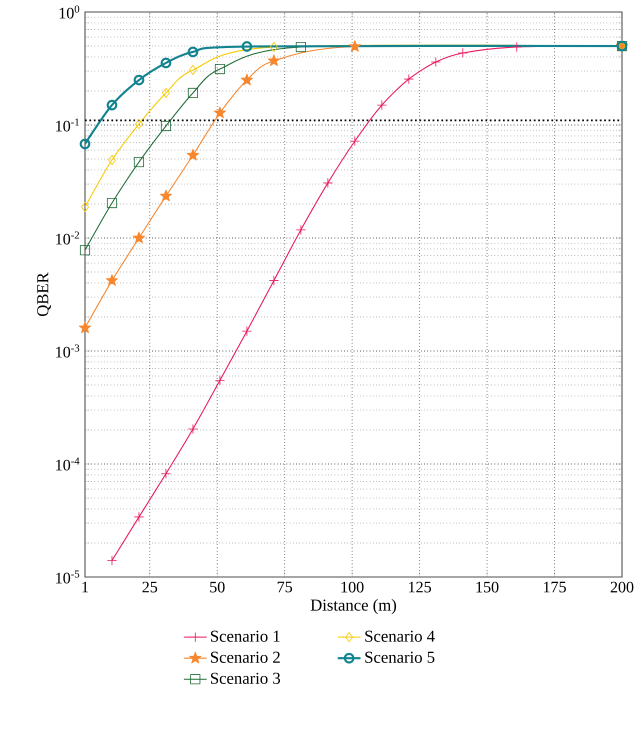  I want to click on x-tick-label: 75, so click(285, 587).